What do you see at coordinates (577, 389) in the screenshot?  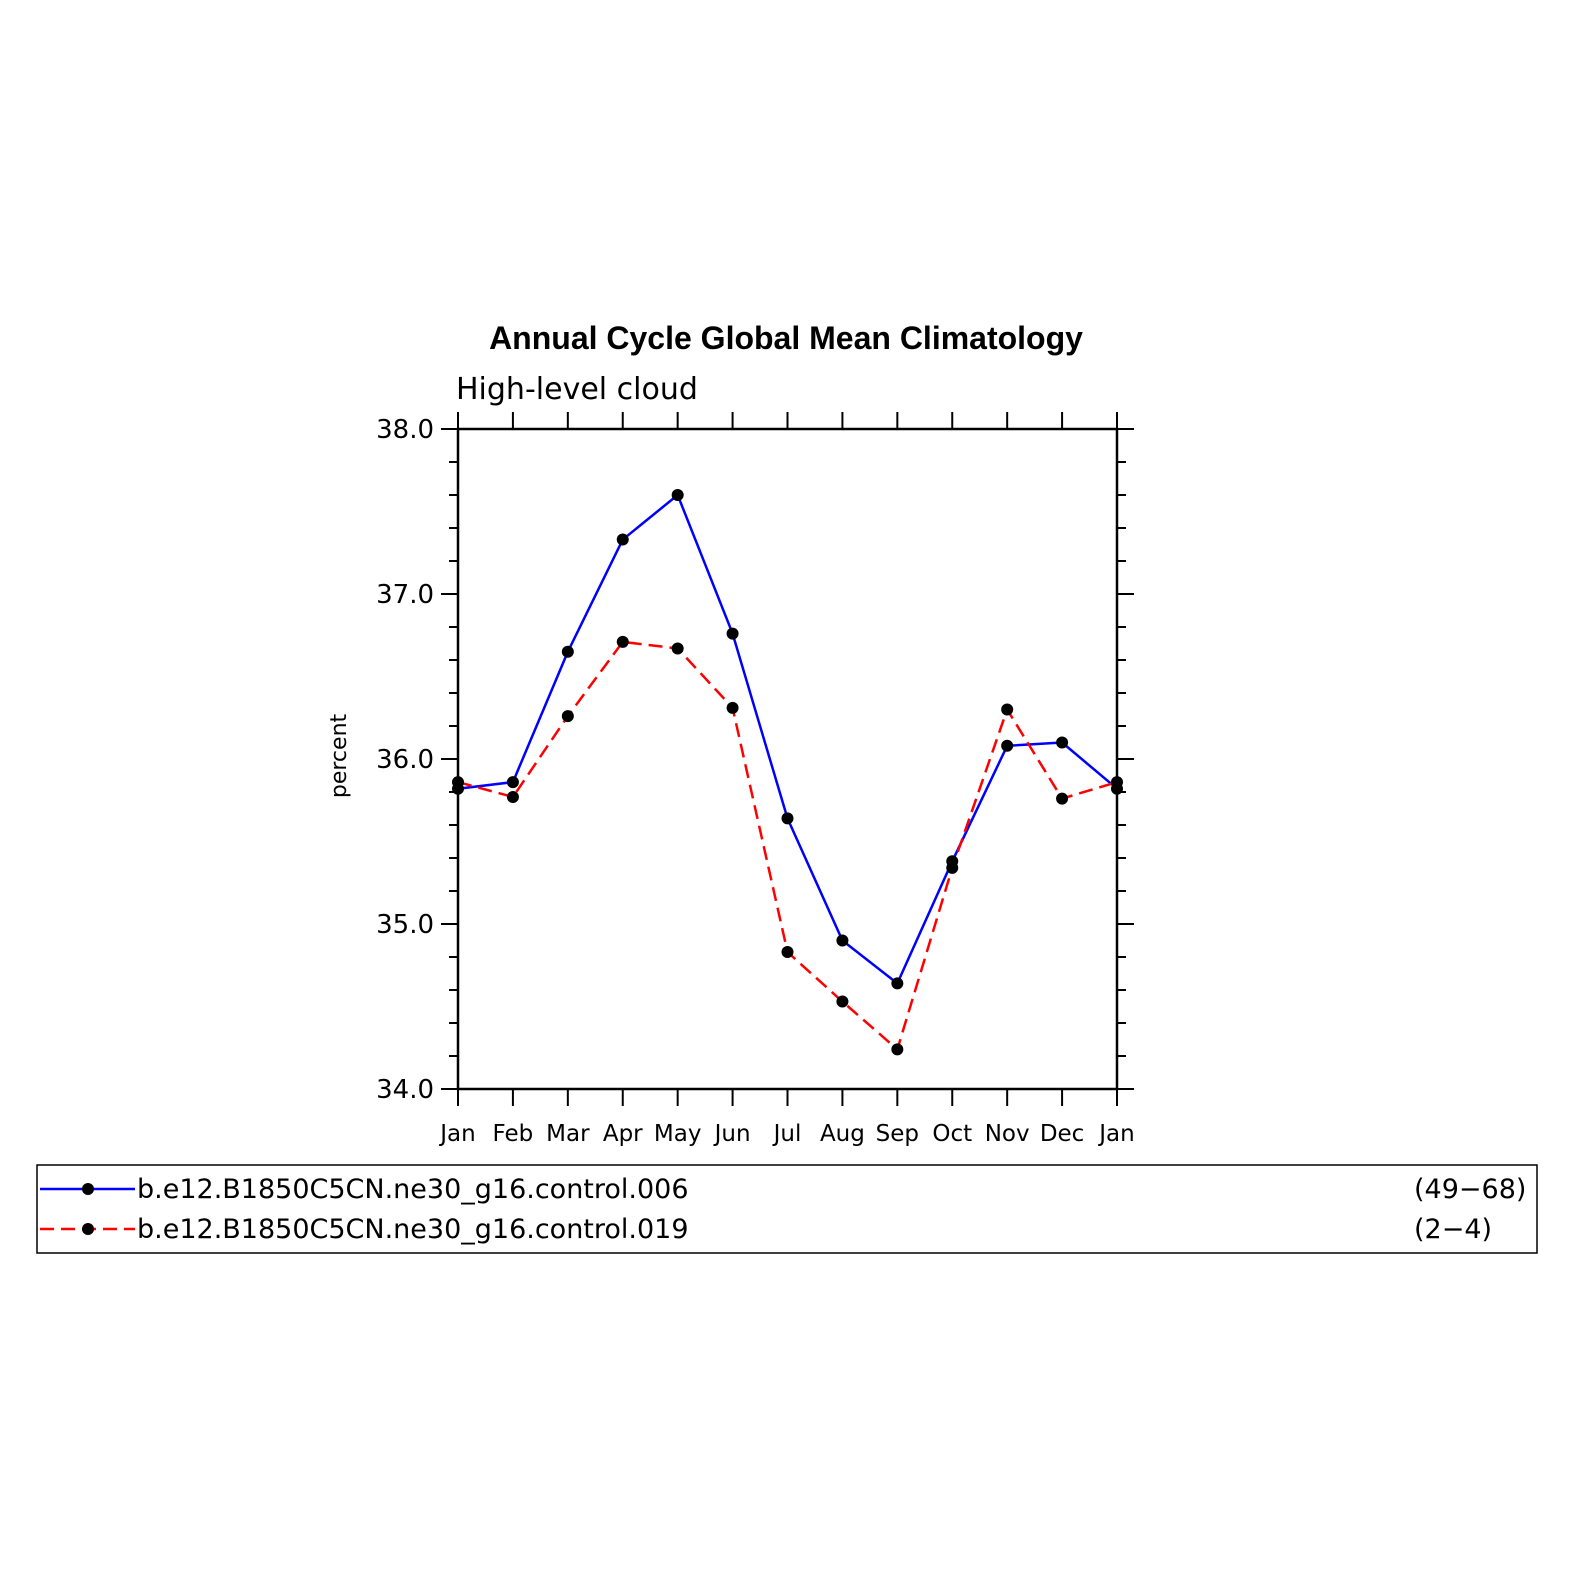 I see `chart-subtitle: High-level cloud` at bounding box center [577, 389].